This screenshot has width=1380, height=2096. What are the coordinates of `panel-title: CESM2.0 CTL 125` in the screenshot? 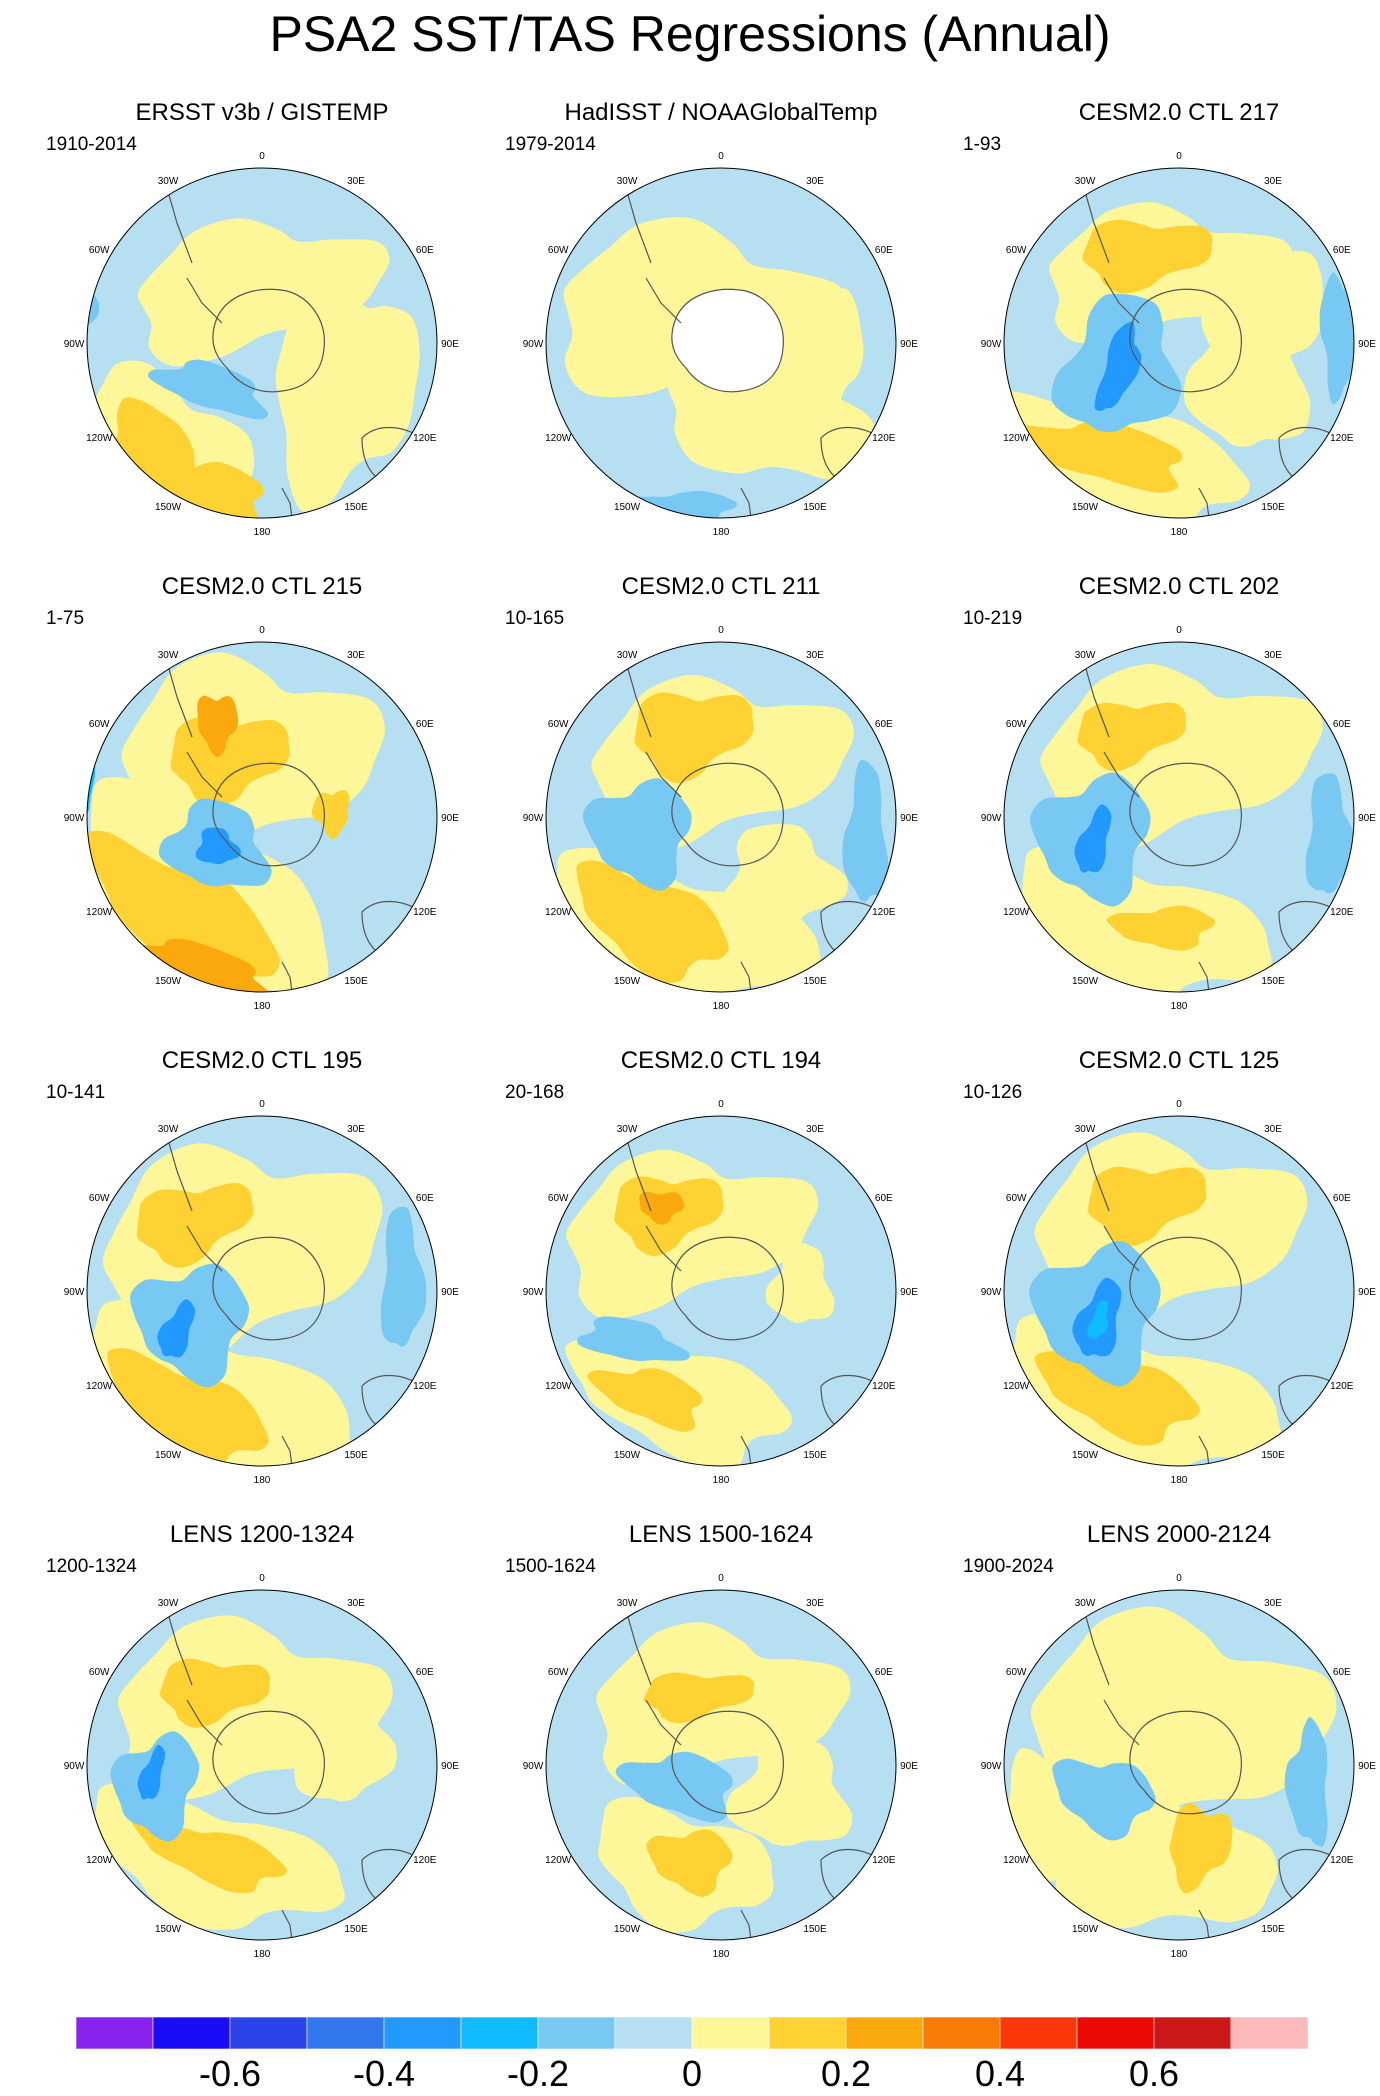 It's located at (1179, 1060).